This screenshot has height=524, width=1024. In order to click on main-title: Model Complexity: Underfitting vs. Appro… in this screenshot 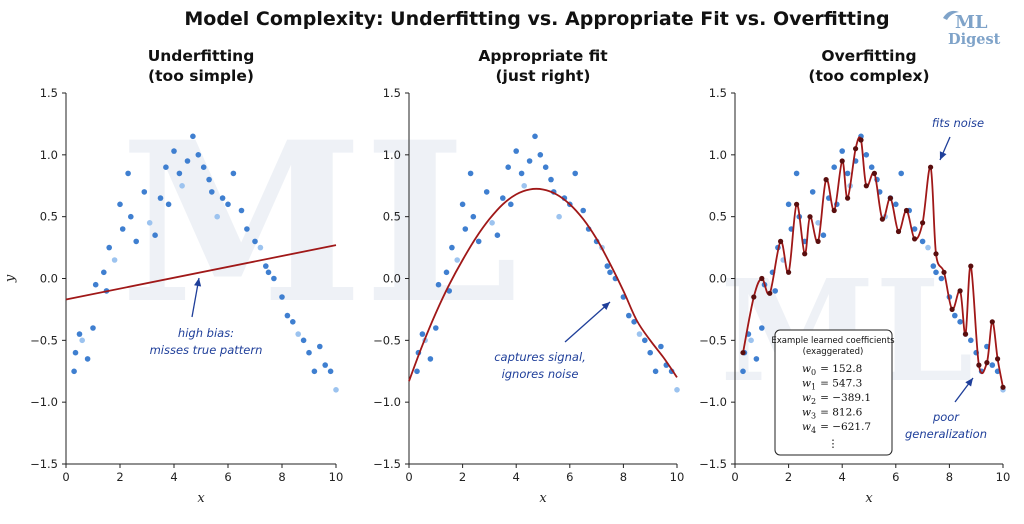, I will do `click(536, 19)`.